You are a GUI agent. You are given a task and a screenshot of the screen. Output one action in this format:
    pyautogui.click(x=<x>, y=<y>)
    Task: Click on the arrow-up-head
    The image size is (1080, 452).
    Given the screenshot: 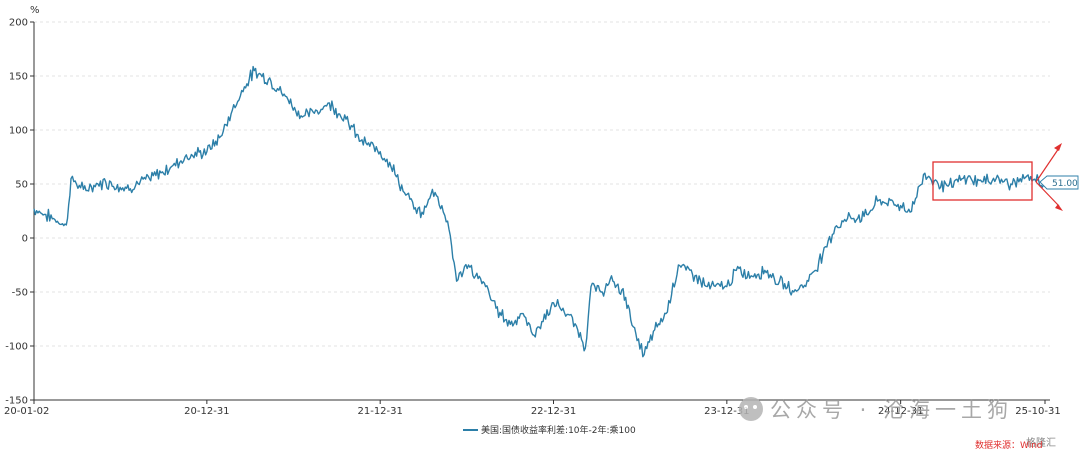 What is the action you would take?
    pyautogui.click(x=1058, y=147)
    